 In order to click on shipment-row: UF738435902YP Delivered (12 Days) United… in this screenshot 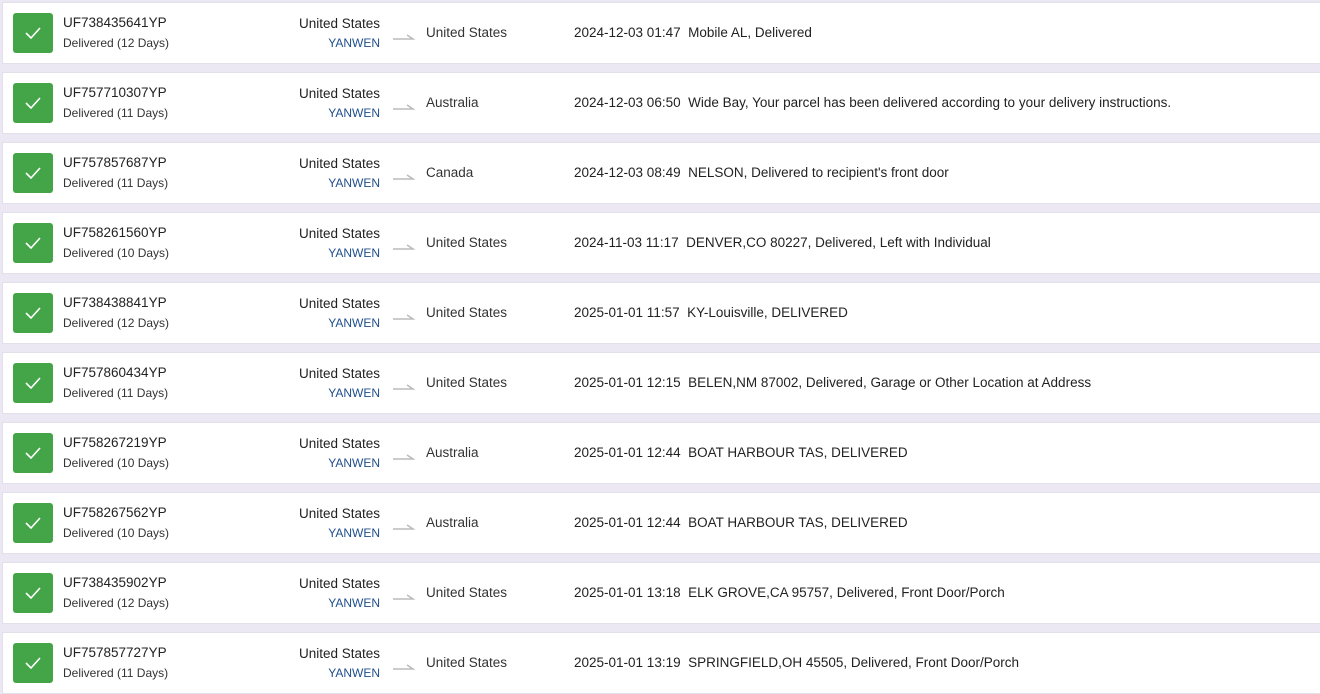, I will do `click(661, 593)`.